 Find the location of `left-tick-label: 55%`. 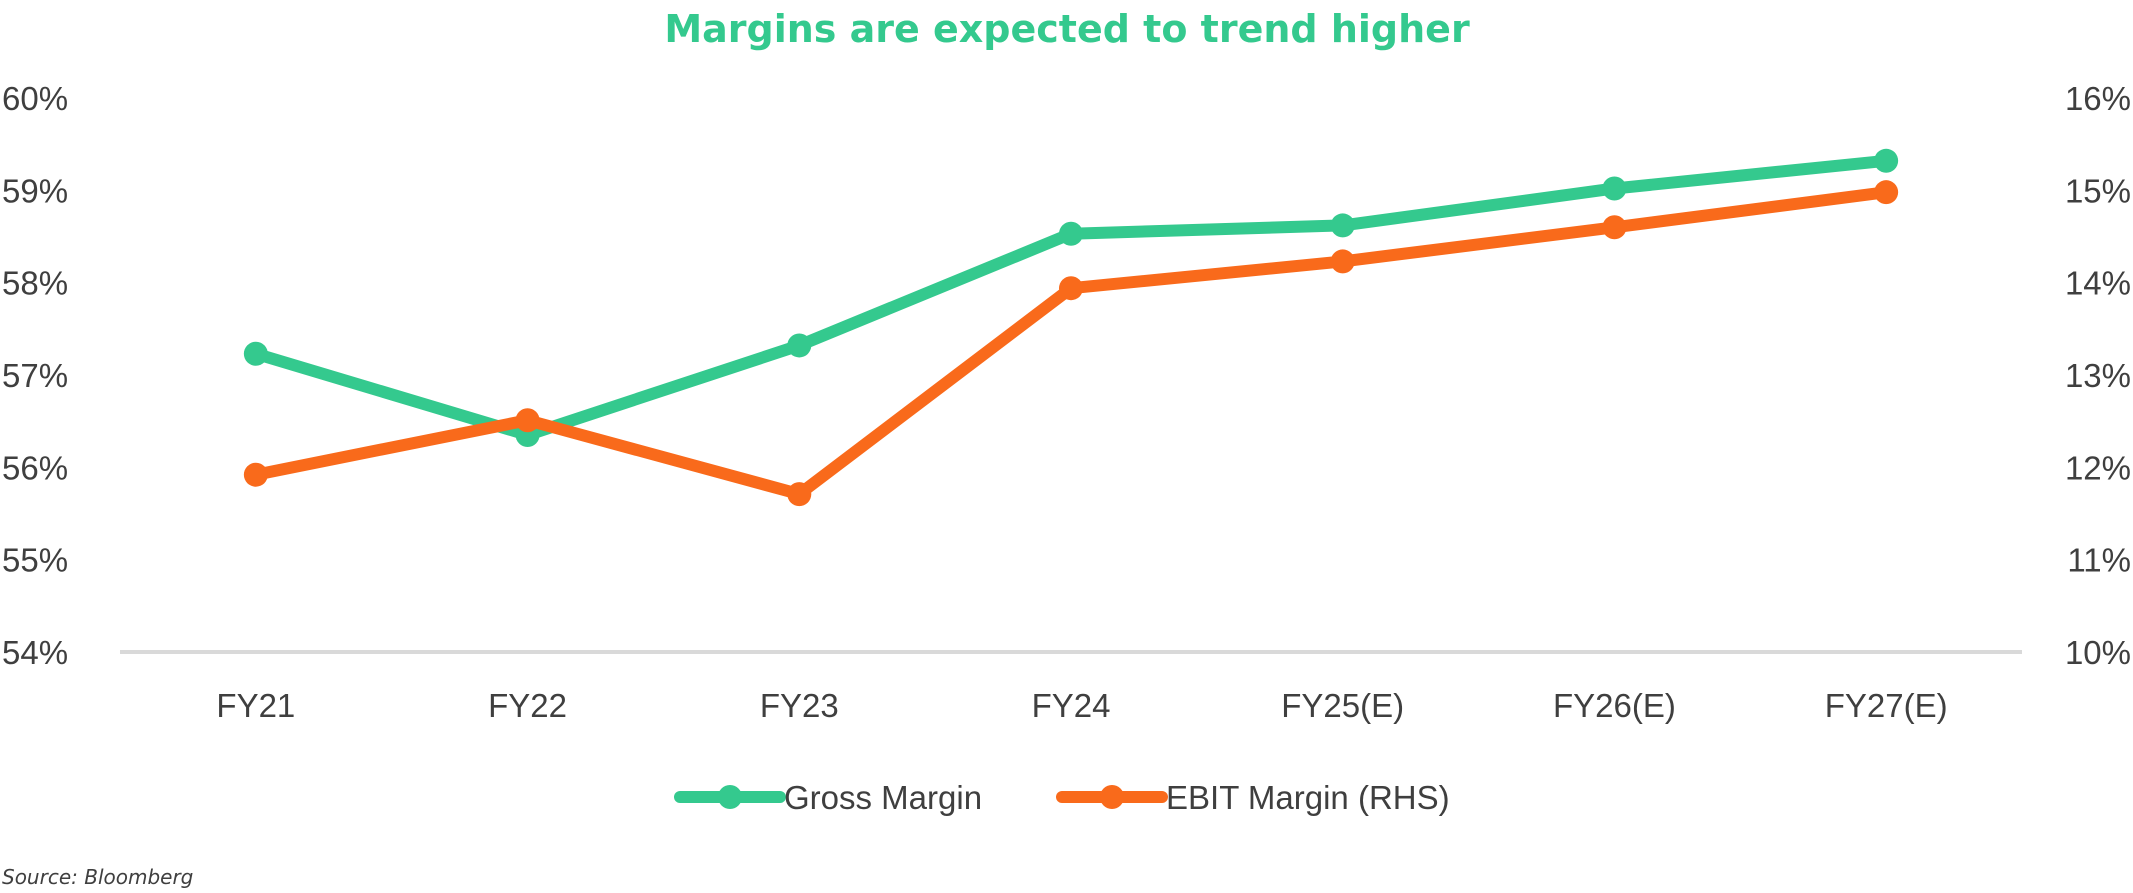

left-tick-label: 55% is located at coordinates (35, 560).